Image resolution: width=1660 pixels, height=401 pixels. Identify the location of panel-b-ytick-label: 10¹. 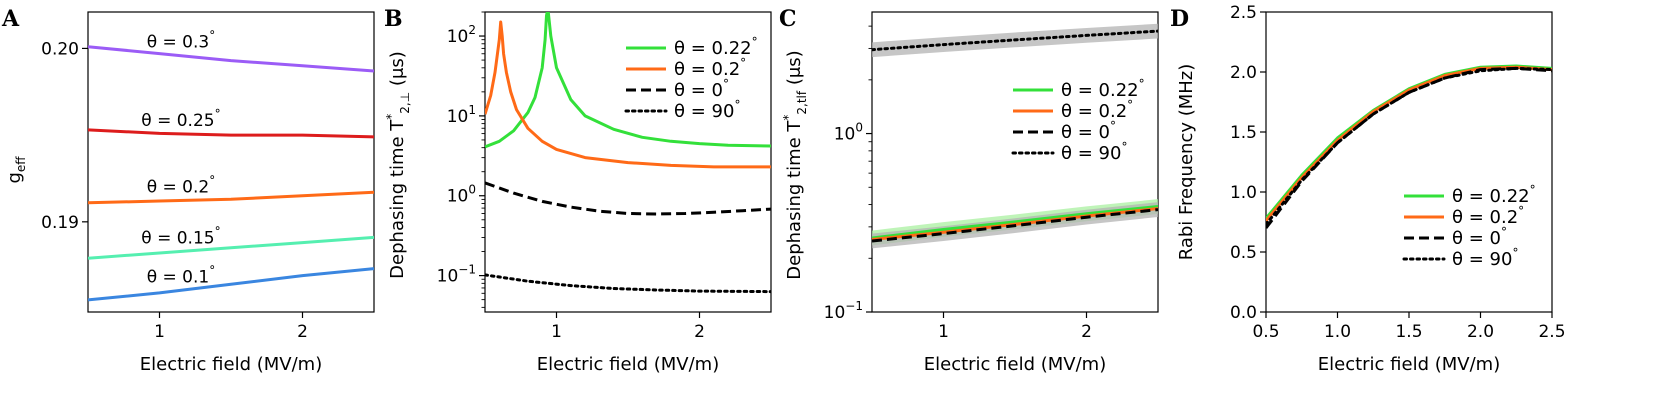
(461, 115).